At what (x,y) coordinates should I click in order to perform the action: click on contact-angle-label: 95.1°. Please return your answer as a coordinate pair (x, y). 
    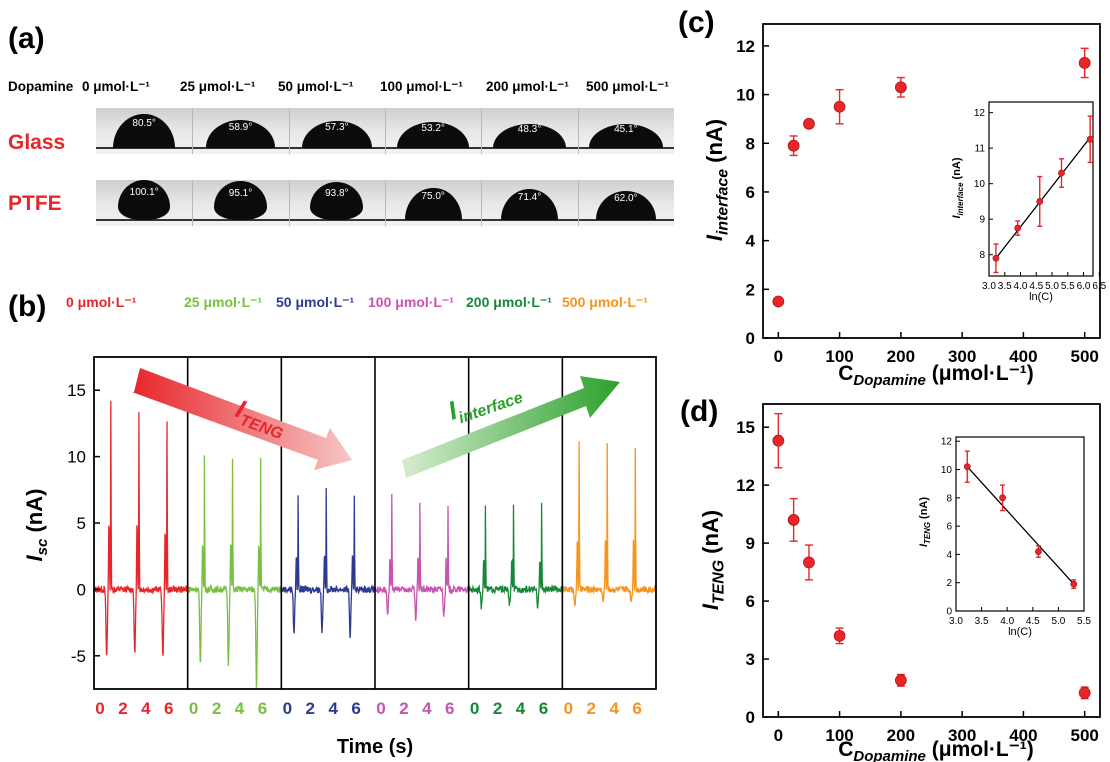
    Looking at the image, I should click on (240, 193).